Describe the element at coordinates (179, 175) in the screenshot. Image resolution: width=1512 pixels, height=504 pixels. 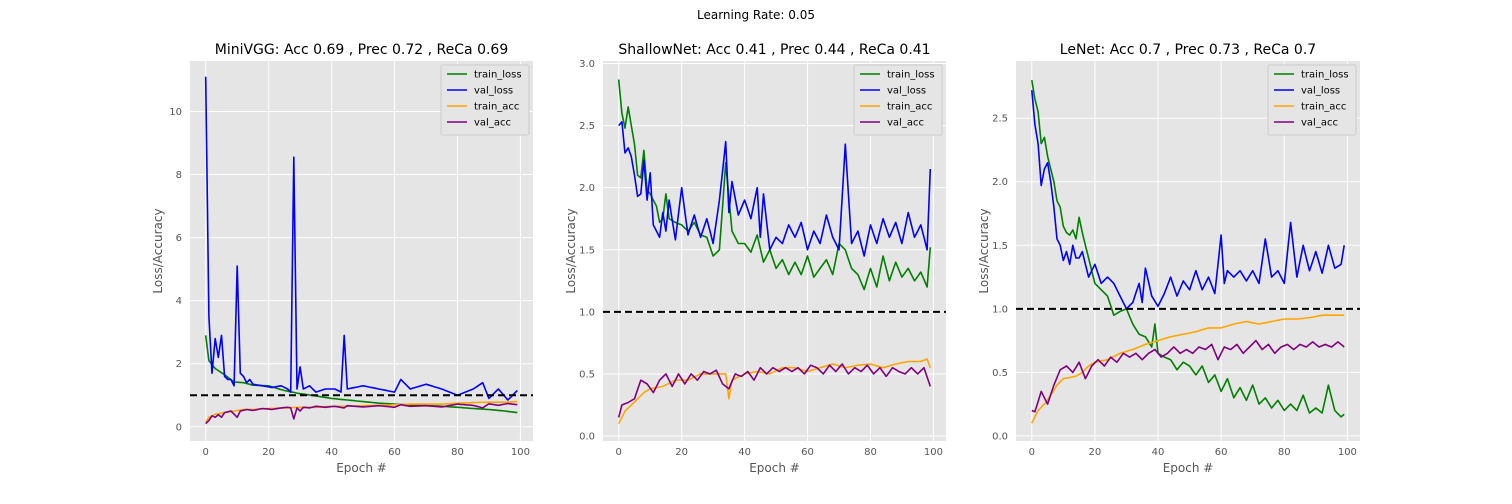
I see `y-tick-label: 8` at that location.